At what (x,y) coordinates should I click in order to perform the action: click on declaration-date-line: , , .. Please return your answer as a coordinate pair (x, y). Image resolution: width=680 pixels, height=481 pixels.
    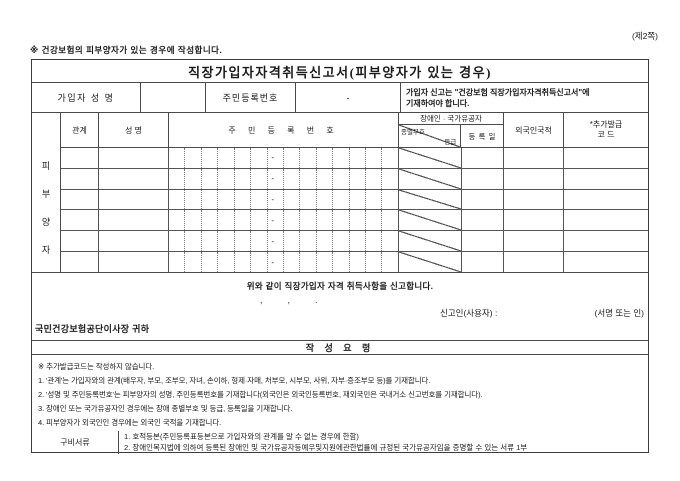
    Looking at the image, I should click on (289, 300).